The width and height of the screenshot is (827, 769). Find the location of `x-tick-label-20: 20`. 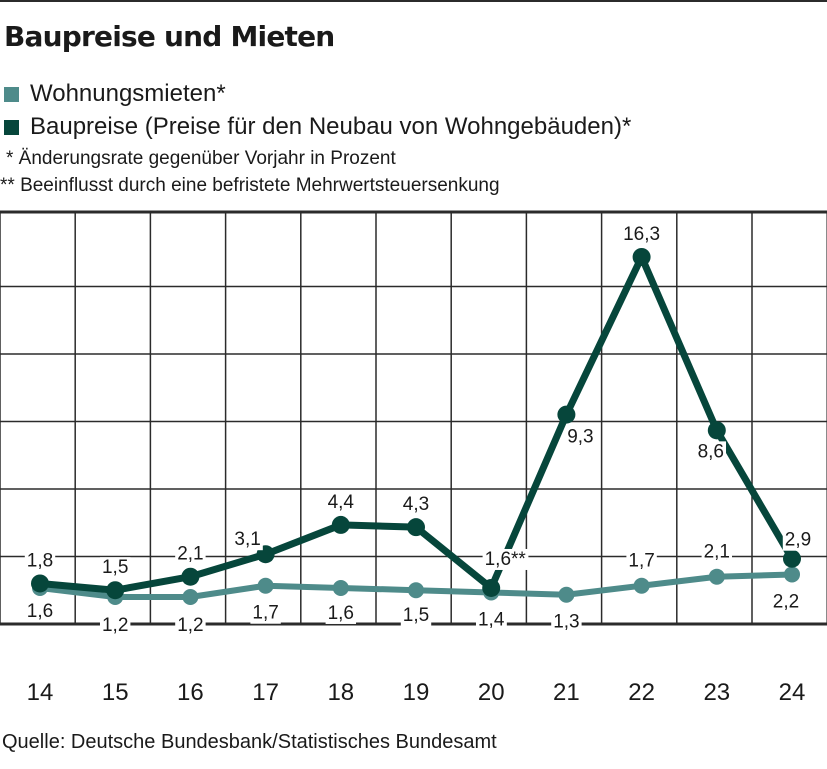

x-tick-label-20: 20 is located at coordinates (491, 692).